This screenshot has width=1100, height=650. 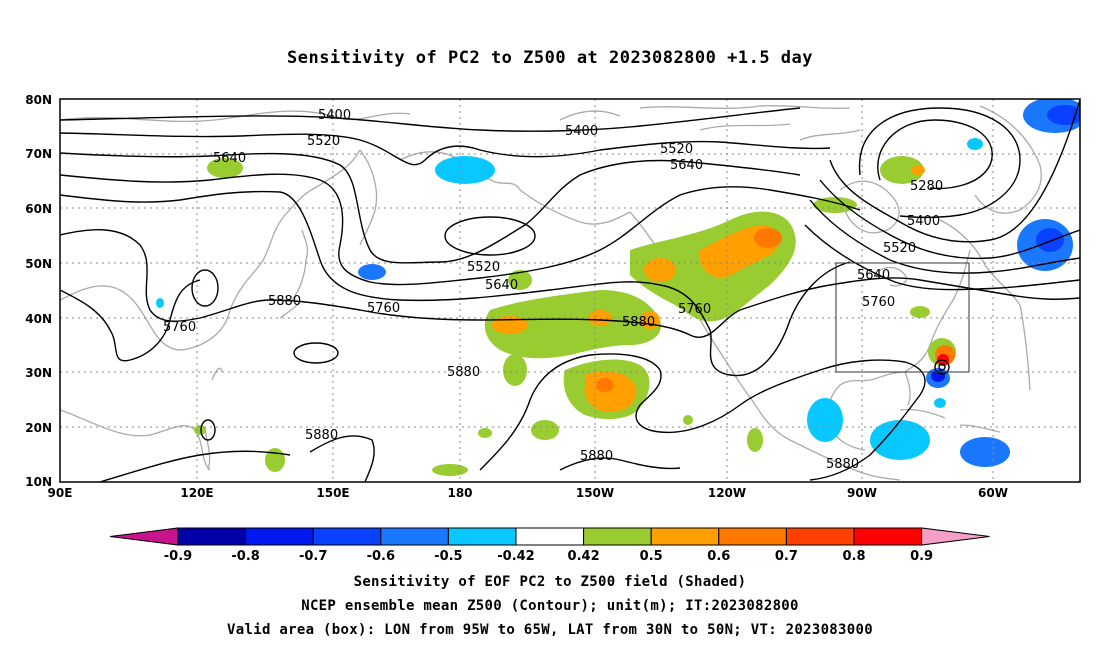 What do you see at coordinates (853, 556) in the screenshot?
I see `colorbar-label: 0.8` at bounding box center [853, 556].